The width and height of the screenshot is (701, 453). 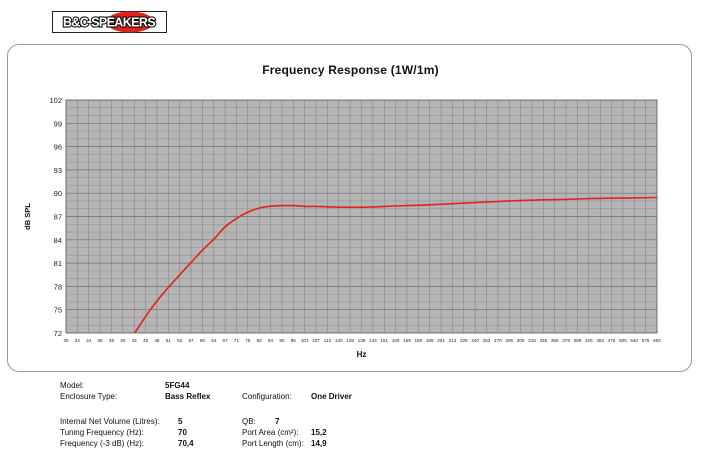 What do you see at coordinates (331, 396) in the screenshot?
I see `configuration-value: One Driver` at bounding box center [331, 396].